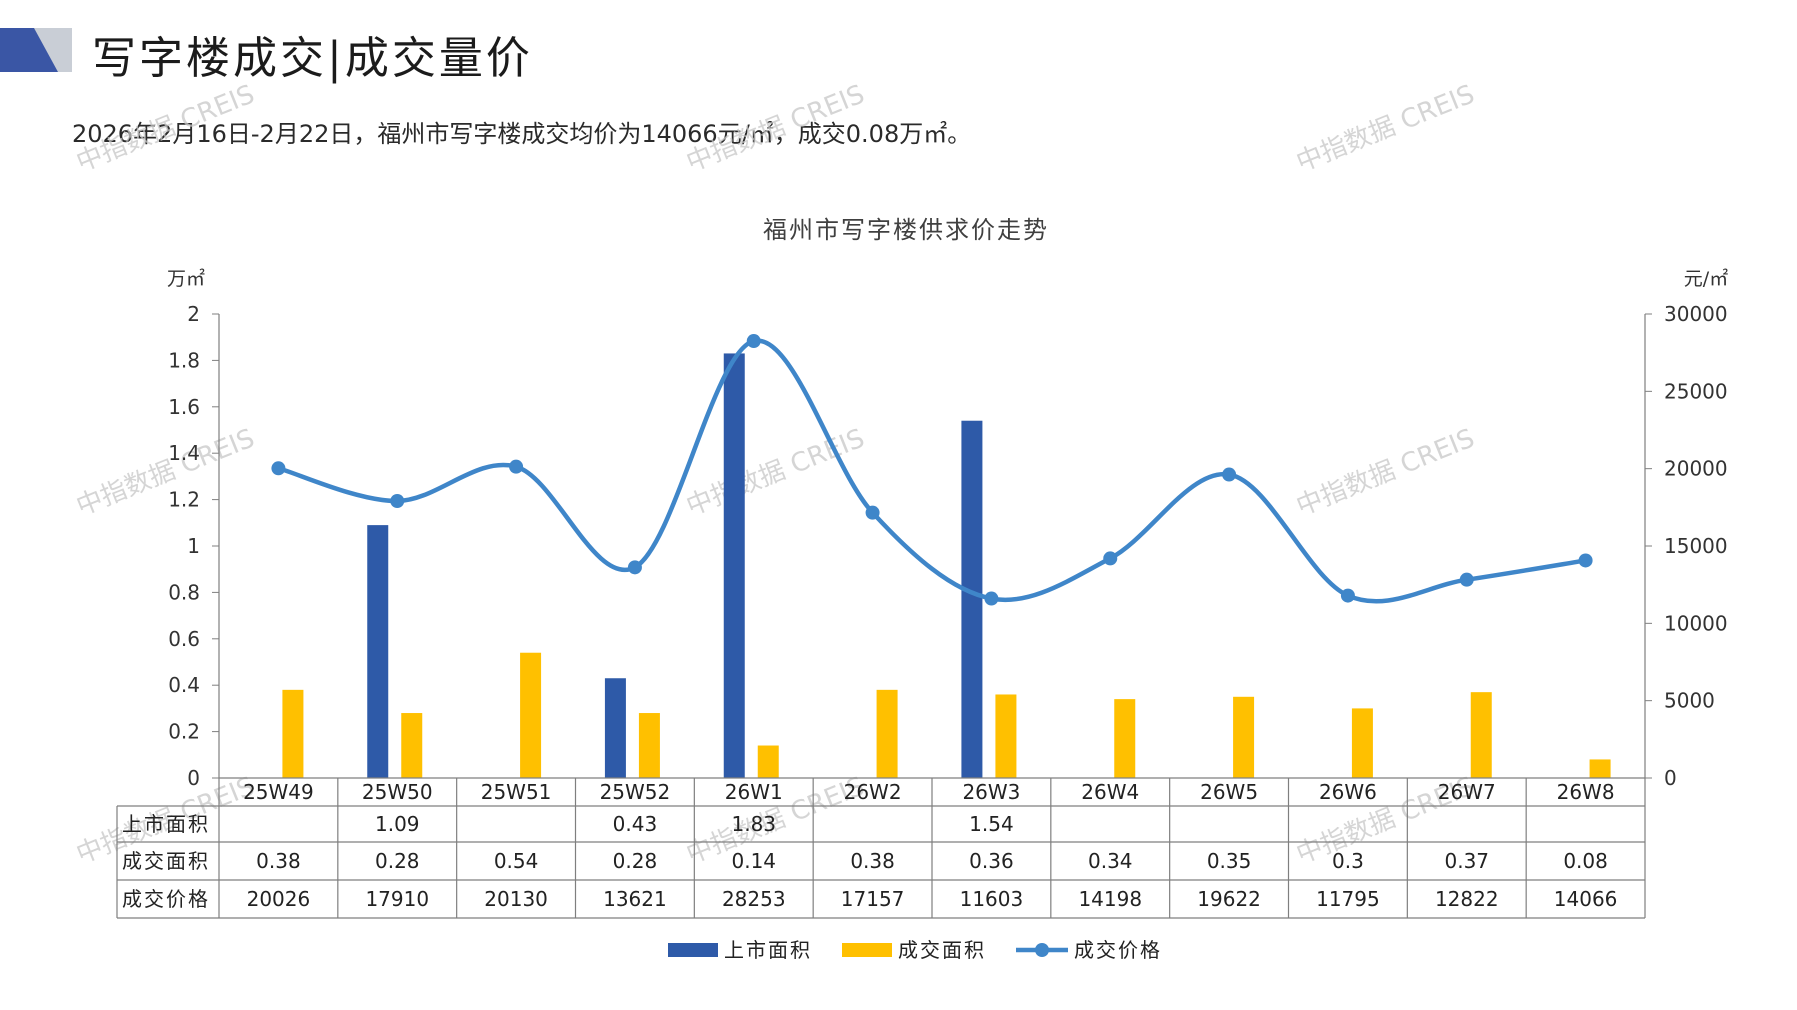  What do you see at coordinates (1696, 469) in the screenshot?
I see `right-axis-tick-label: 20000` at bounding box center [1696, 469].